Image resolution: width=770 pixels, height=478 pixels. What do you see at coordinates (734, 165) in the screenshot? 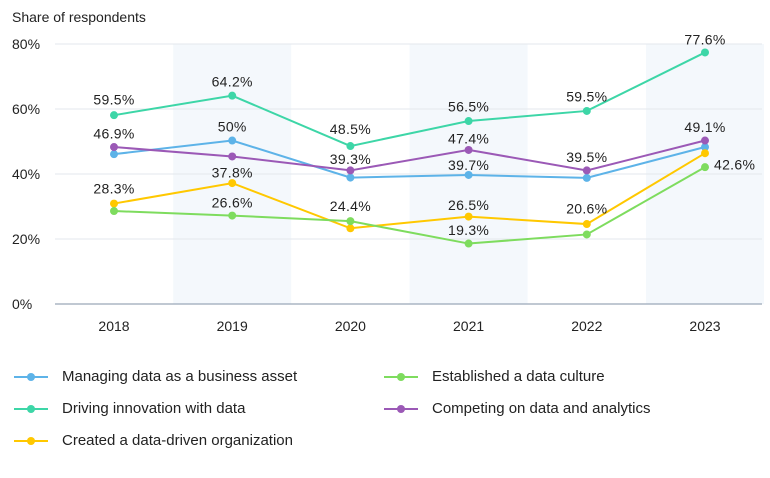
I see `data-label: 42.6%` at bounding box center [734, 165].